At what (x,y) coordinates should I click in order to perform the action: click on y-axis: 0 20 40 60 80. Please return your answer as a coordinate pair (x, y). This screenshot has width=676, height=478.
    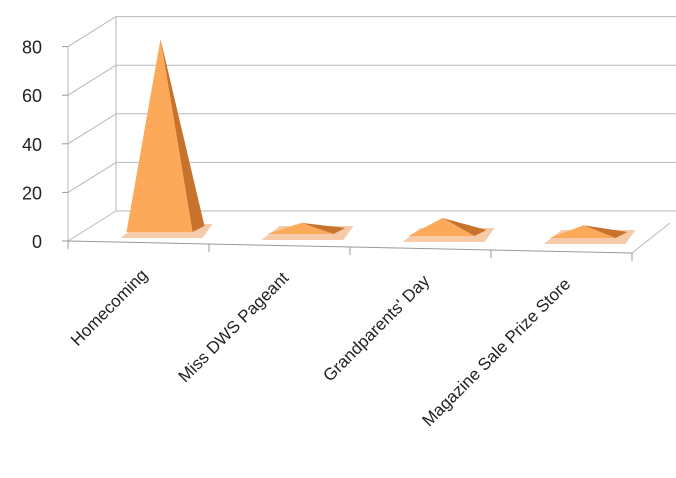
    Looking at the image, I should click on (45, 145).